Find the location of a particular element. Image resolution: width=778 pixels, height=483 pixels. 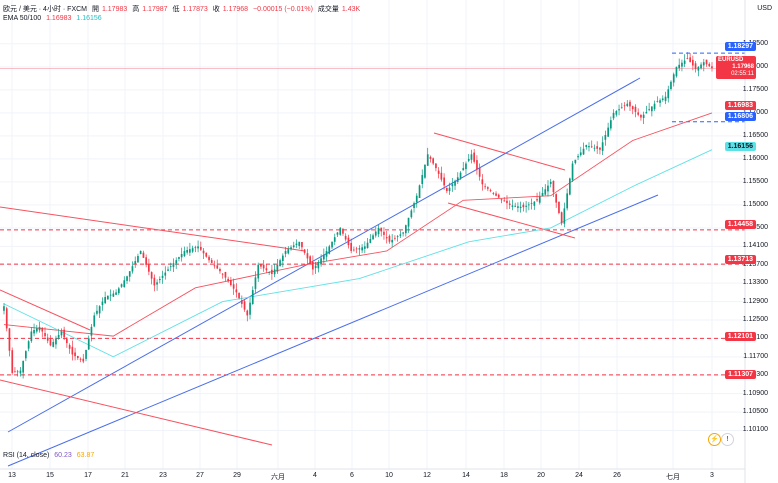

time-axis: 13 15 17 21 23 27 29 六月 4 6 10 12 14 18 20 24 26 七月 3 is located at coordinates (372, 476).